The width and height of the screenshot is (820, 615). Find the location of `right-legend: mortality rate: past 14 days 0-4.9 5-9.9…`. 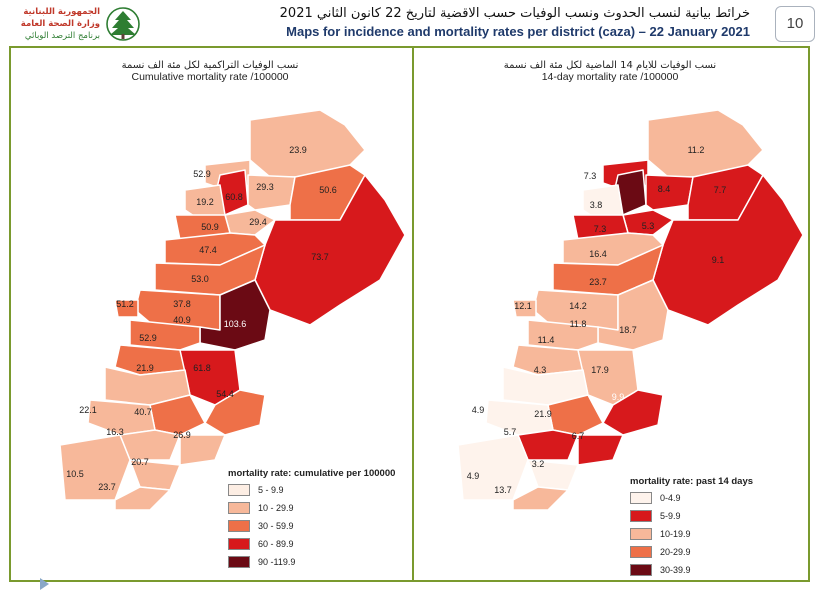

right-legend: mortality rate: past 14 days 0-4.9 5-9.9… is located at coordinates (691, 528).